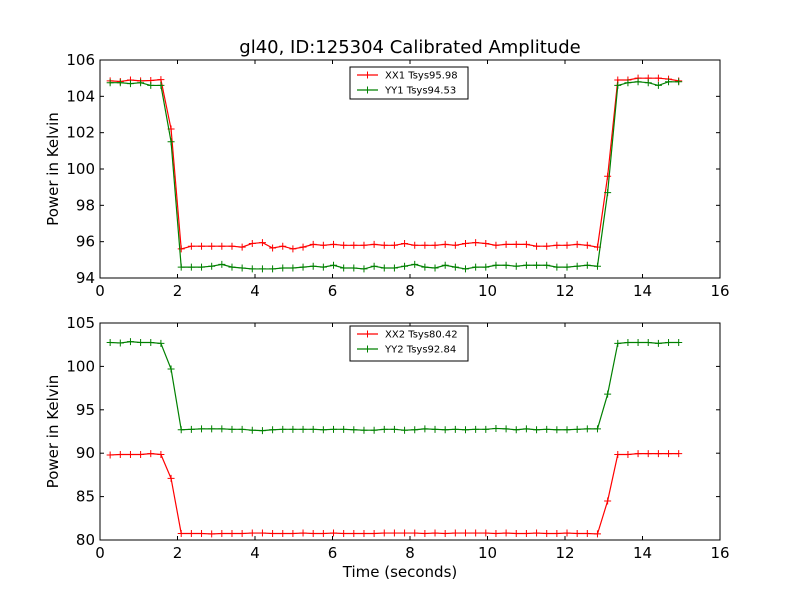 The height and width of the screenshot is (600, 800). What do you see at coordinates (80, 366) in the screenshot?
I see `y-tick-label: 100` at bounding box center [80, 366].